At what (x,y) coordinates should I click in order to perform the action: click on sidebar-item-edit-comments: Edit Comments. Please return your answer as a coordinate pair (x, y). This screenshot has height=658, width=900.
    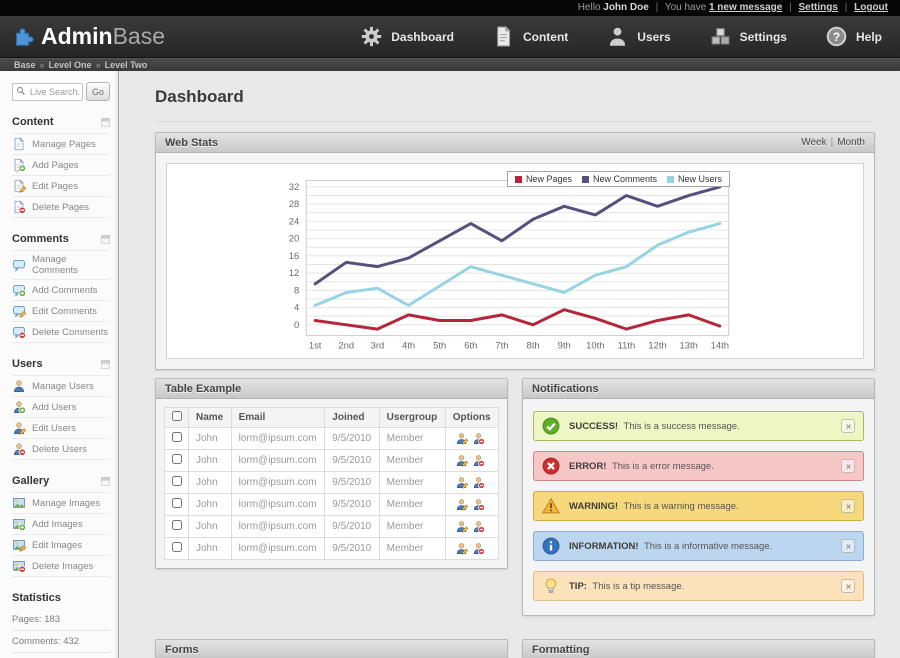
    Looking at the image, I should click on (61, 310).